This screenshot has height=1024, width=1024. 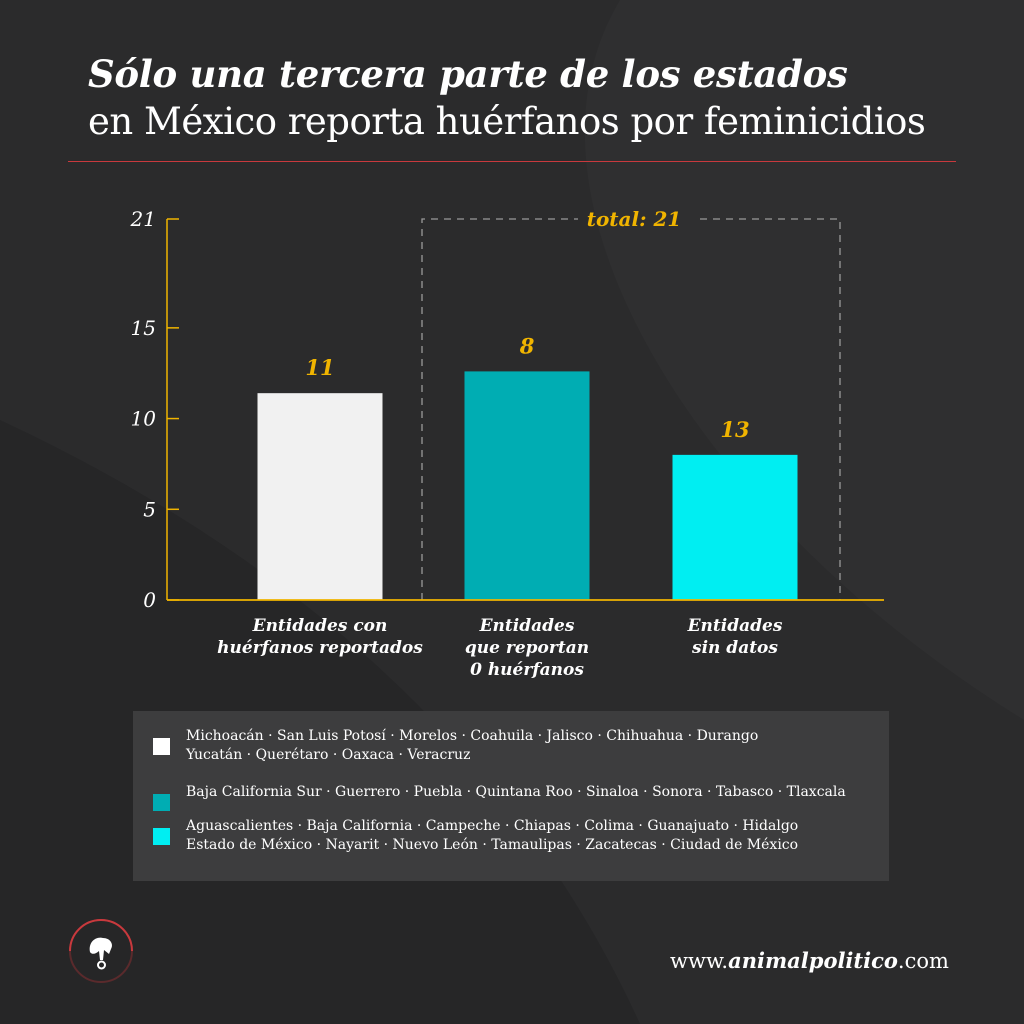 I want to click on y-tick-label: 15, so click(x=143, y=328).